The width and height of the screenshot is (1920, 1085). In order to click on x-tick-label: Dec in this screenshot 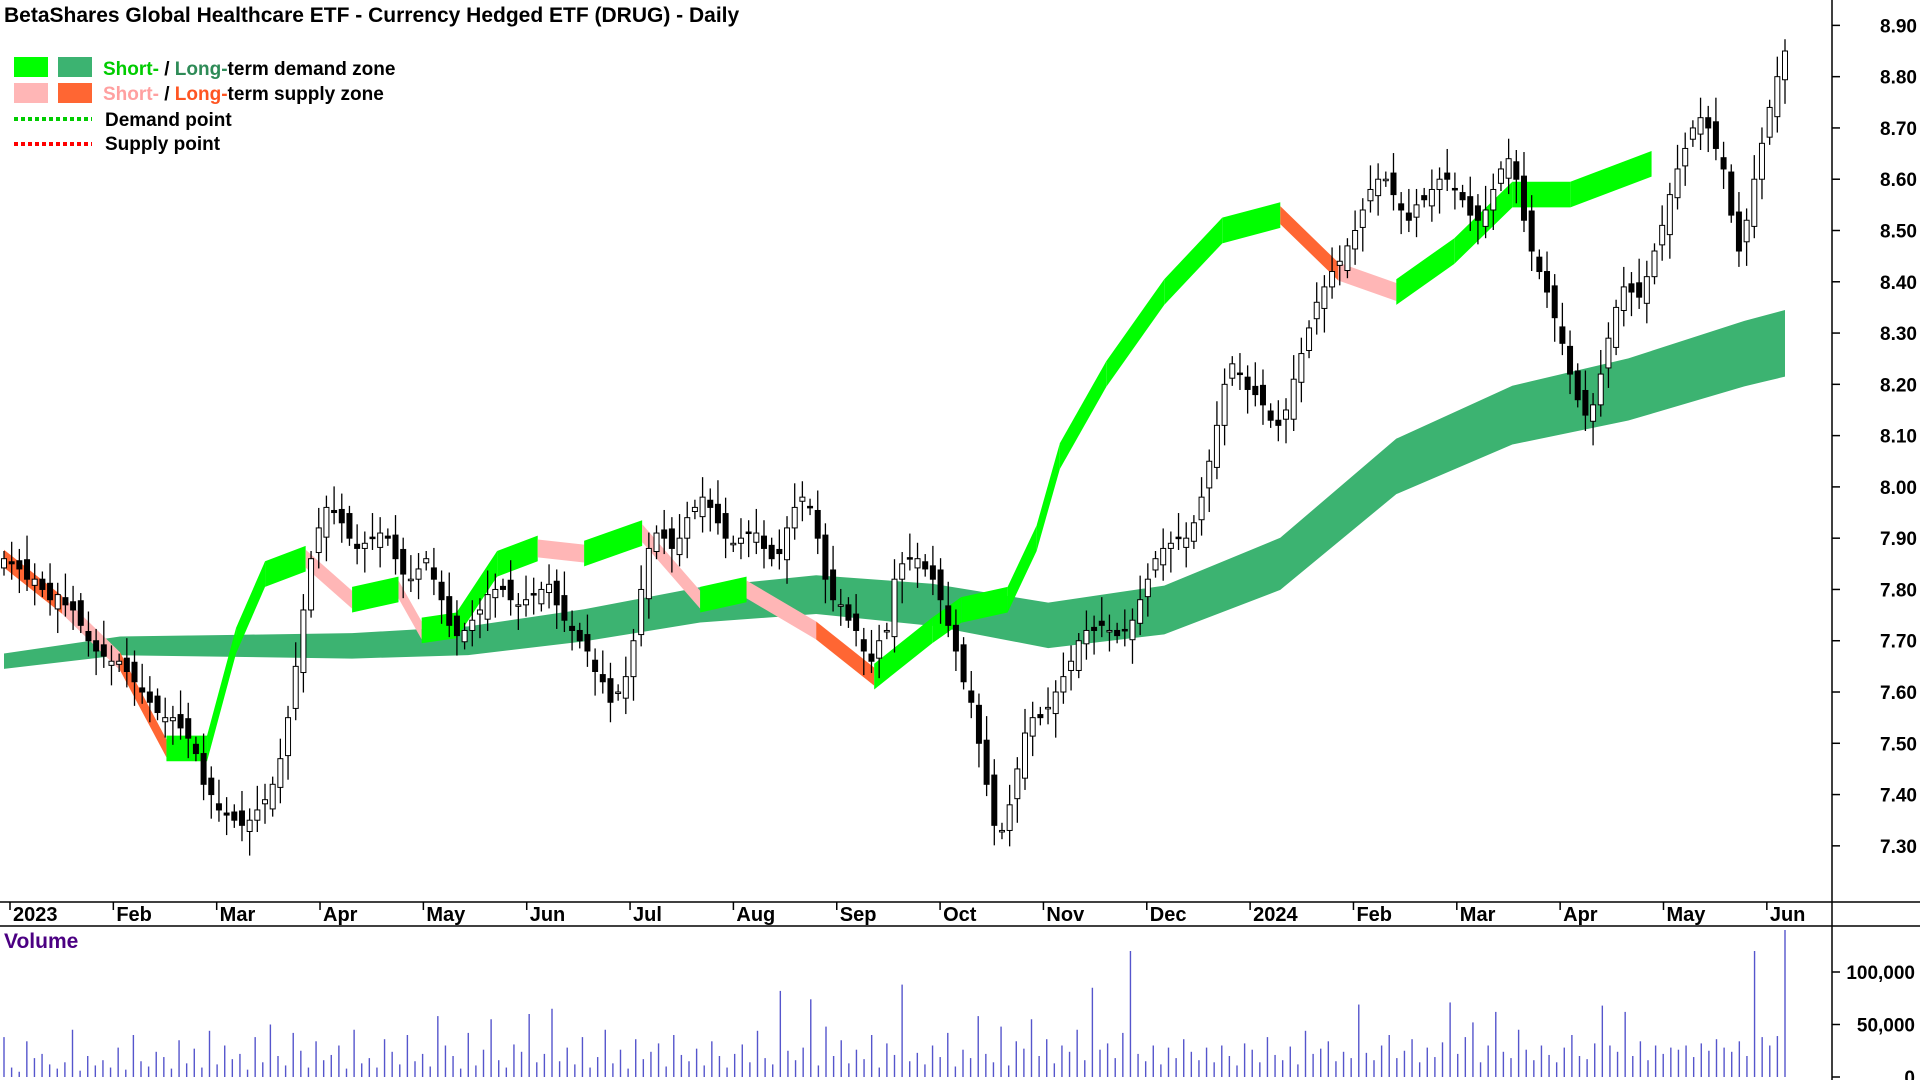, I will do `click(1168, 915)`.